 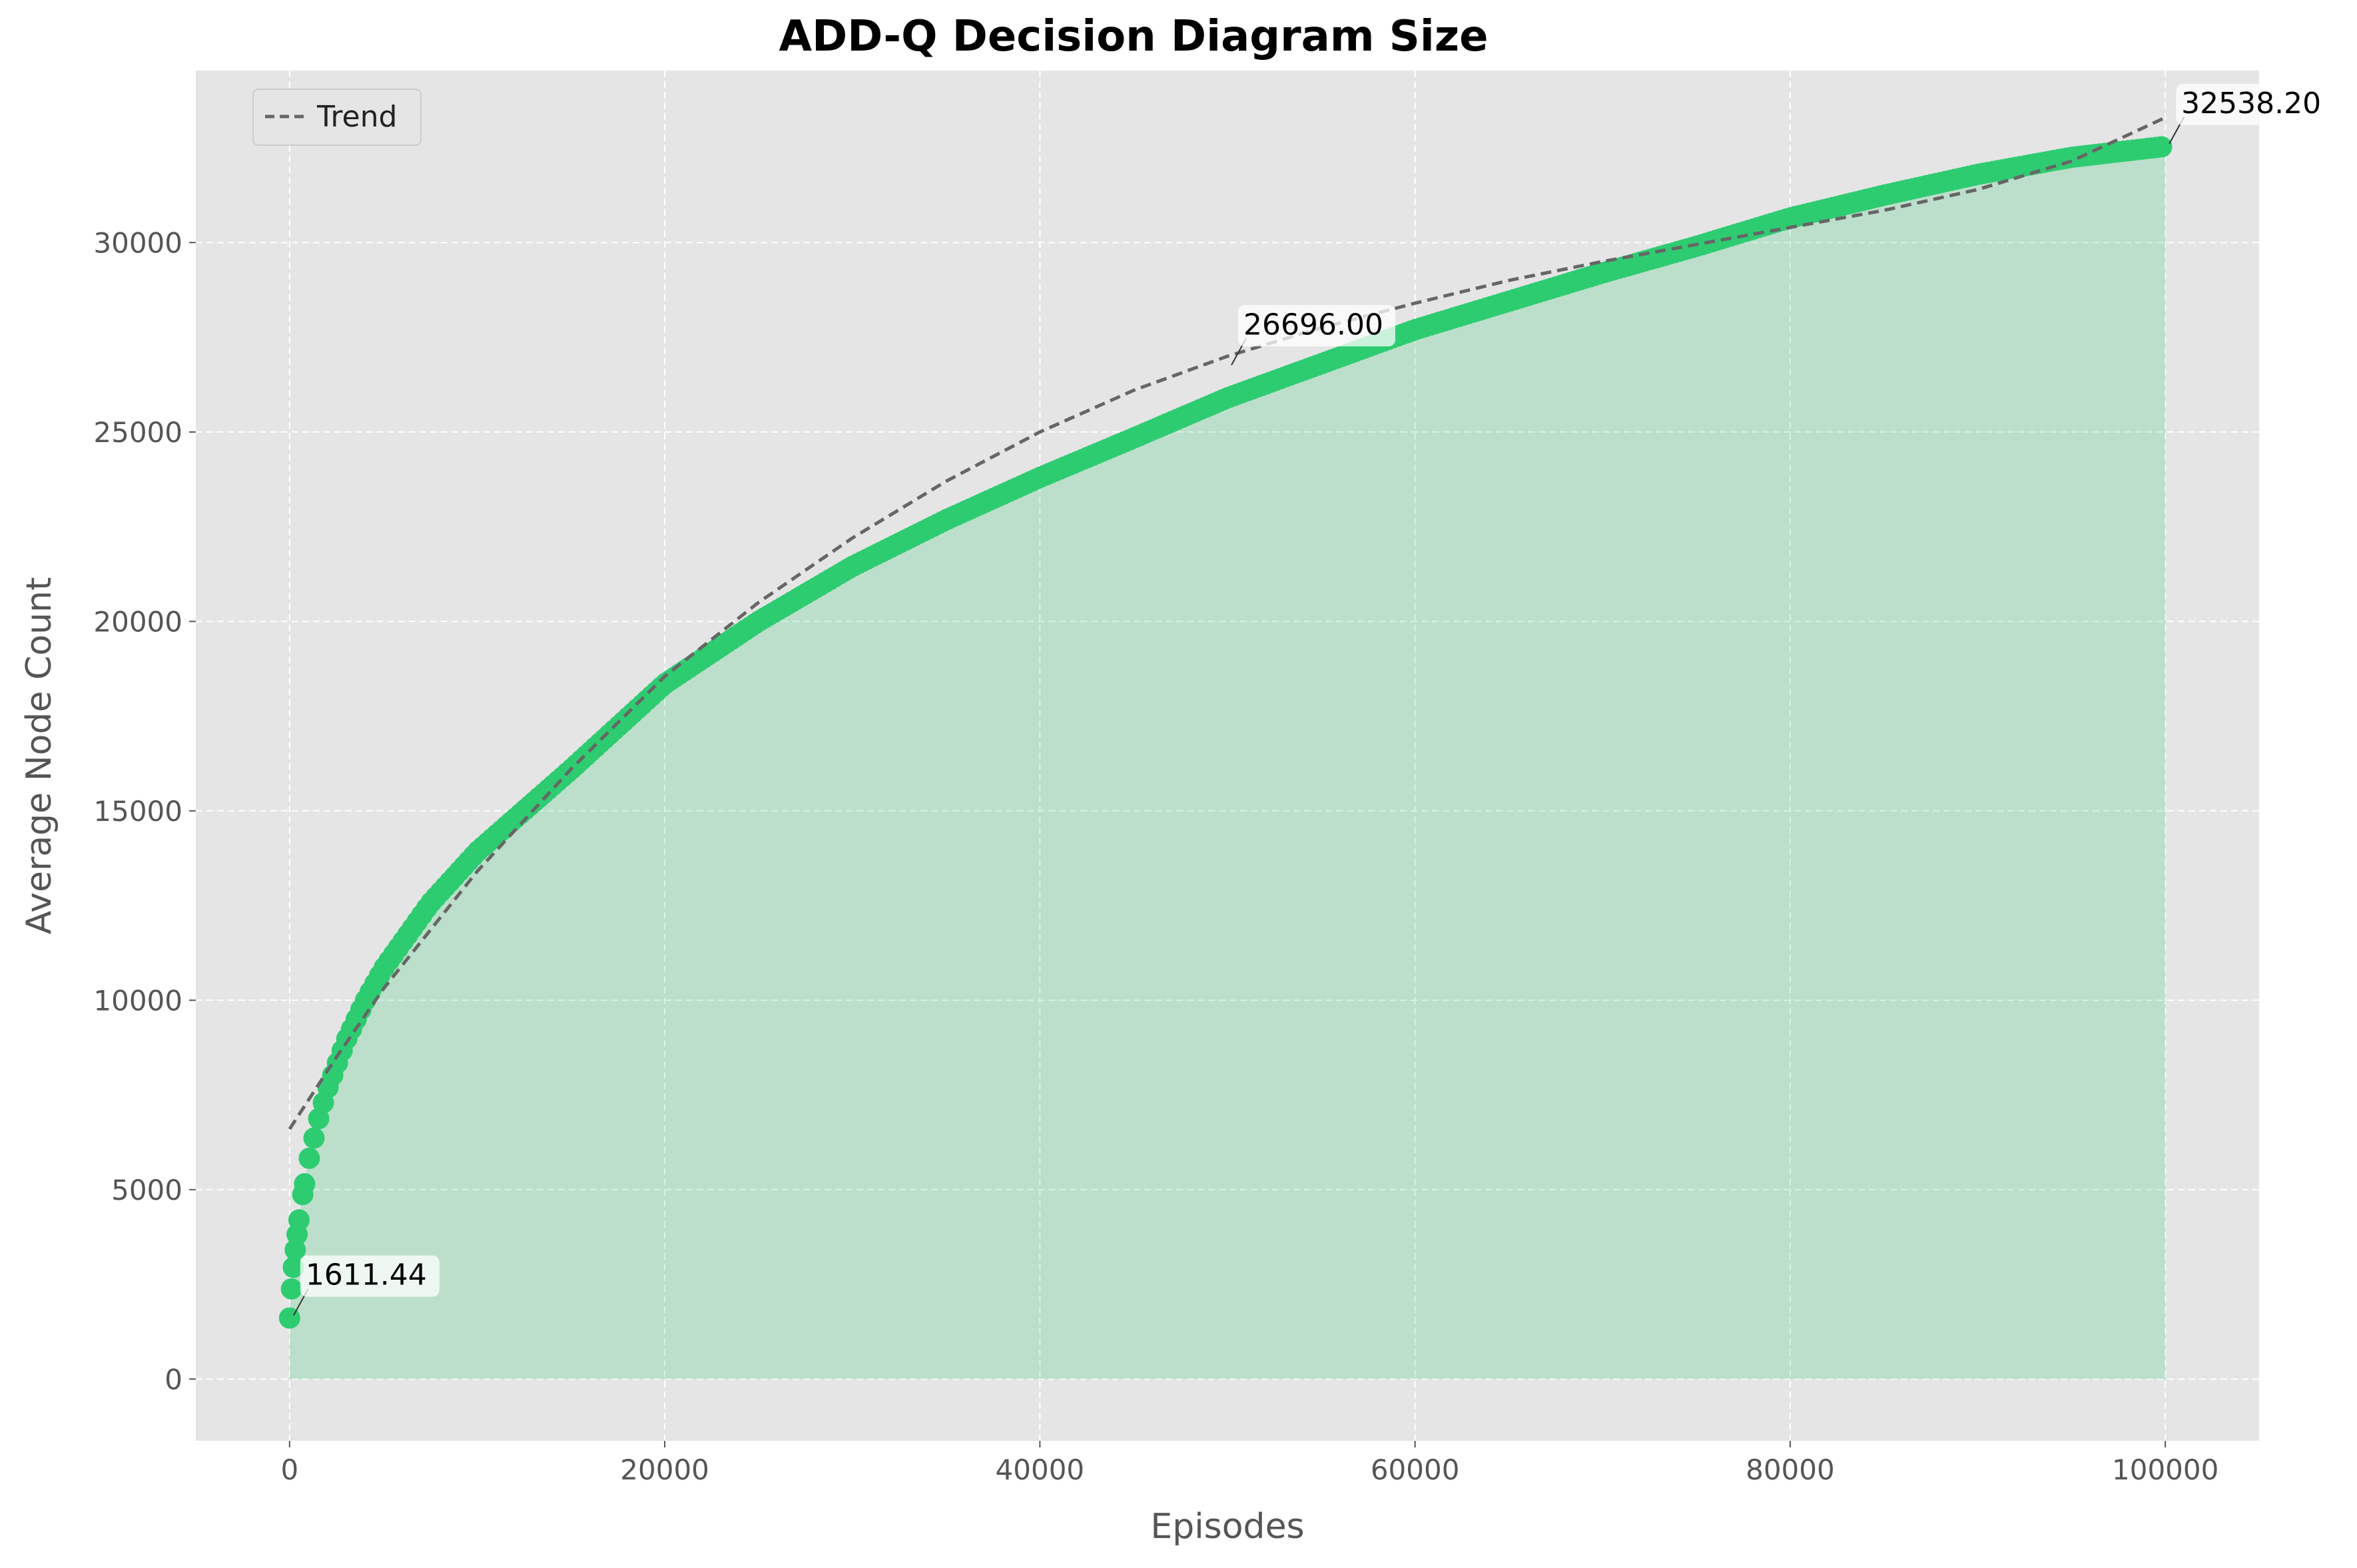 I want to click on annotation: 26696.00, so click(x=1313, y=335).